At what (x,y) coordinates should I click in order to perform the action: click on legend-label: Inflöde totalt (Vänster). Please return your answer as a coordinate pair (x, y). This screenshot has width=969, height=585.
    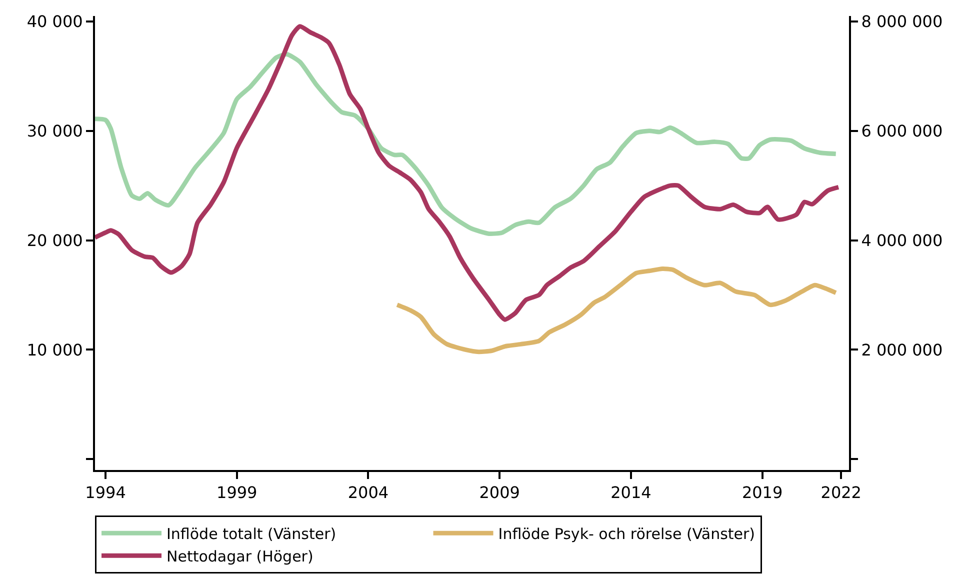
    Looking at the image, I should click on (251, 534).